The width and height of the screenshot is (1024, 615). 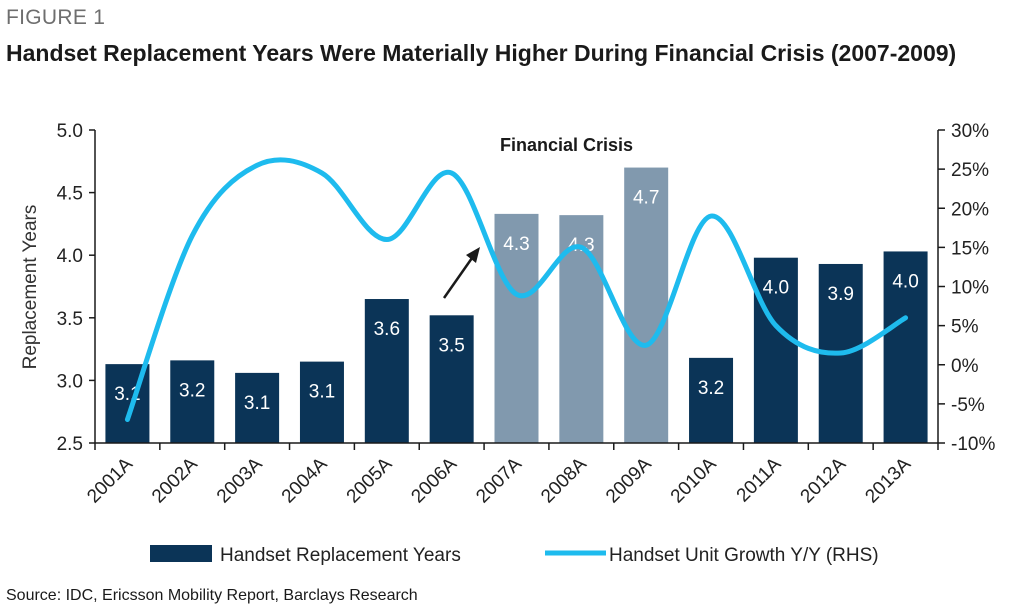 What do you see at coordinates (711, 388) in the screenshot?
I see `bar-label-2010A: 3.2` at bounding box center [711, 388].